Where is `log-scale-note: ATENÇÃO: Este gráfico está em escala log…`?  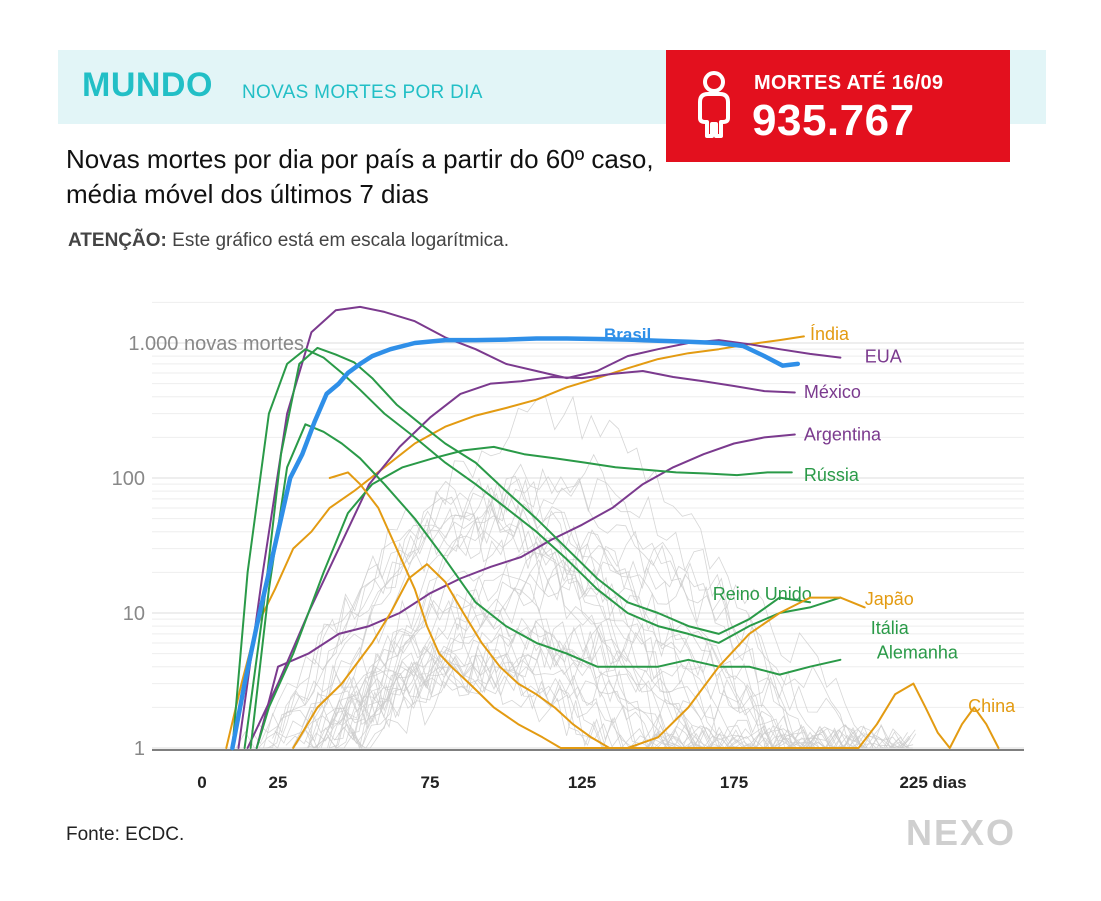
log-scale-note: ATENÇÃO: Este gráfico está em escala log… is located at coordinates (288, 241).